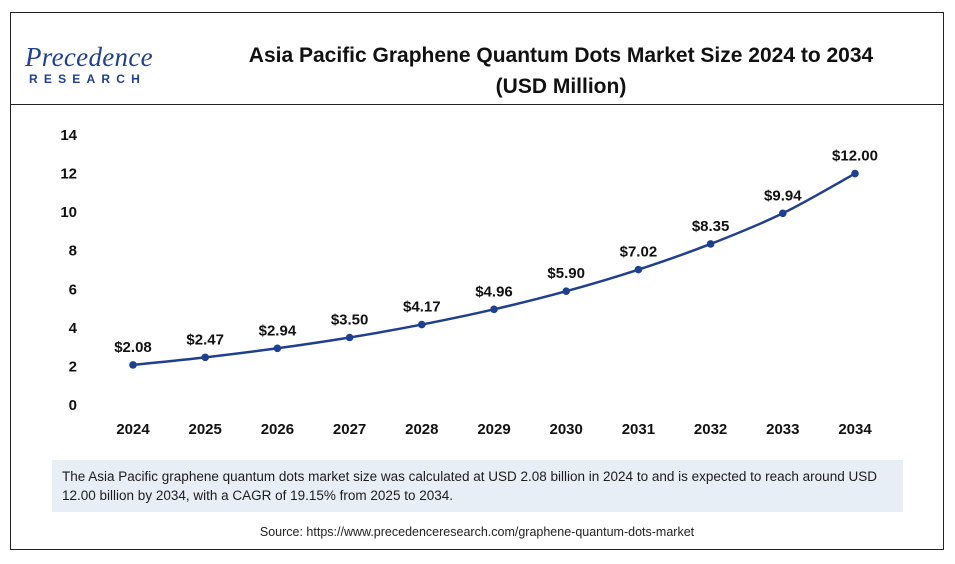 This screenshot has width=955, height=564. What do you see at coordinates (87, 79) in the screenshot?
I see `logo-subtitle: RESEARCH` at bounding box center [87, 79].